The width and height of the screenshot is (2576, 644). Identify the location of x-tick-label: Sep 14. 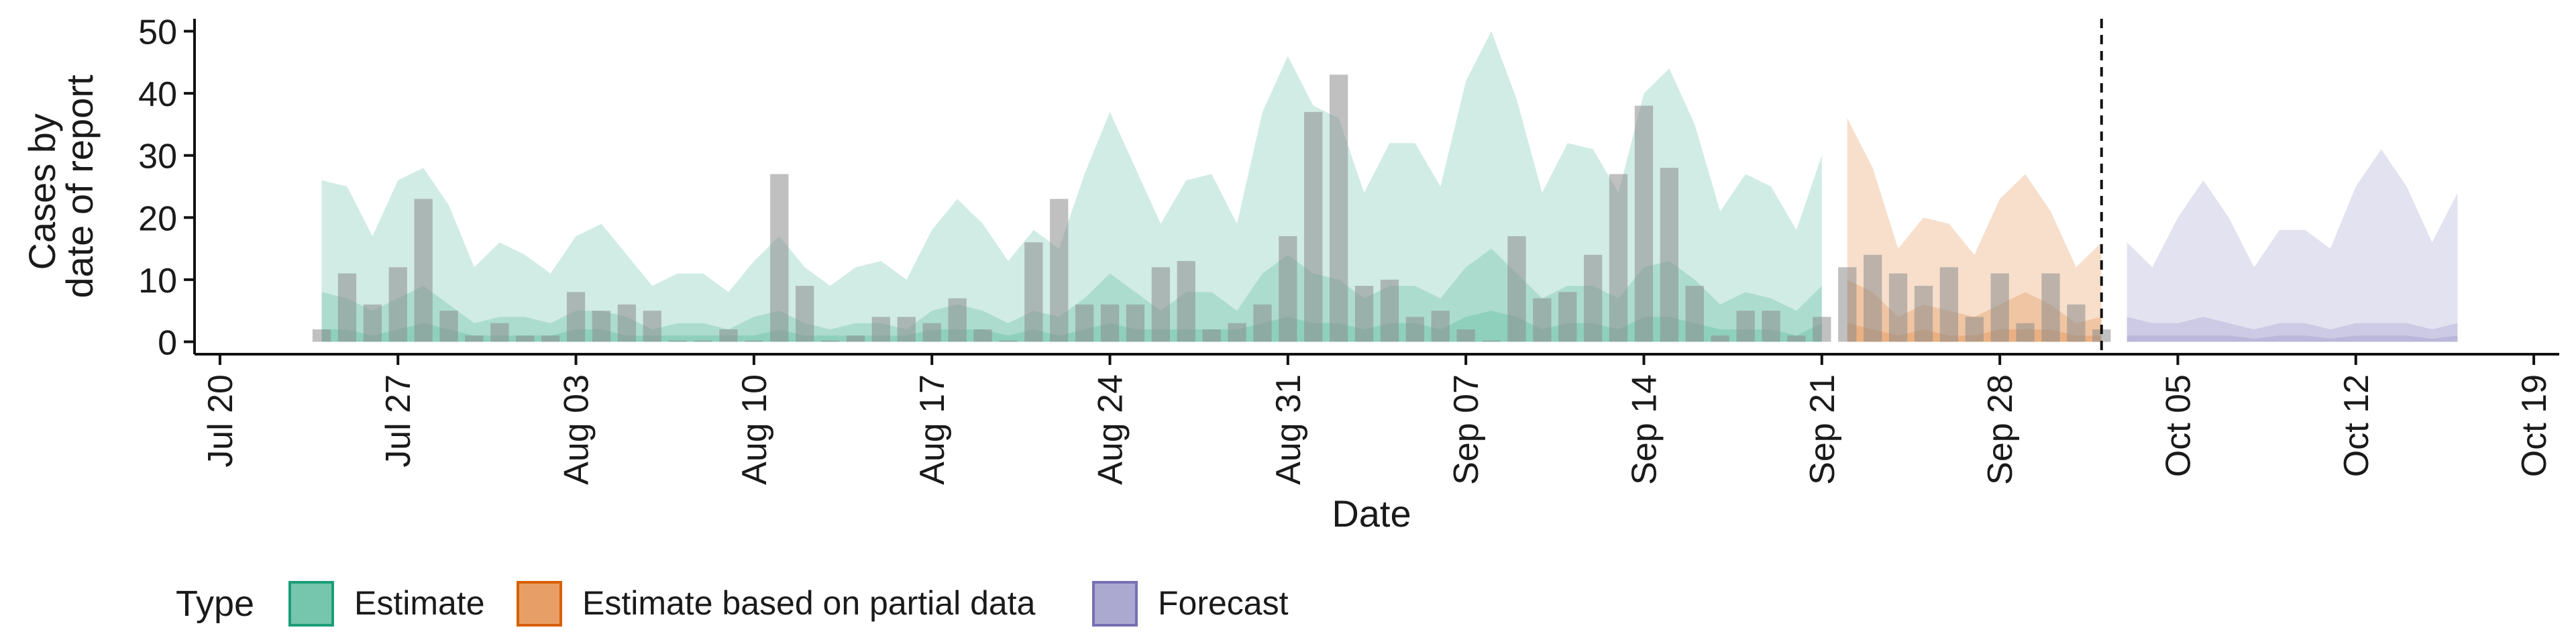
(1644, 429).